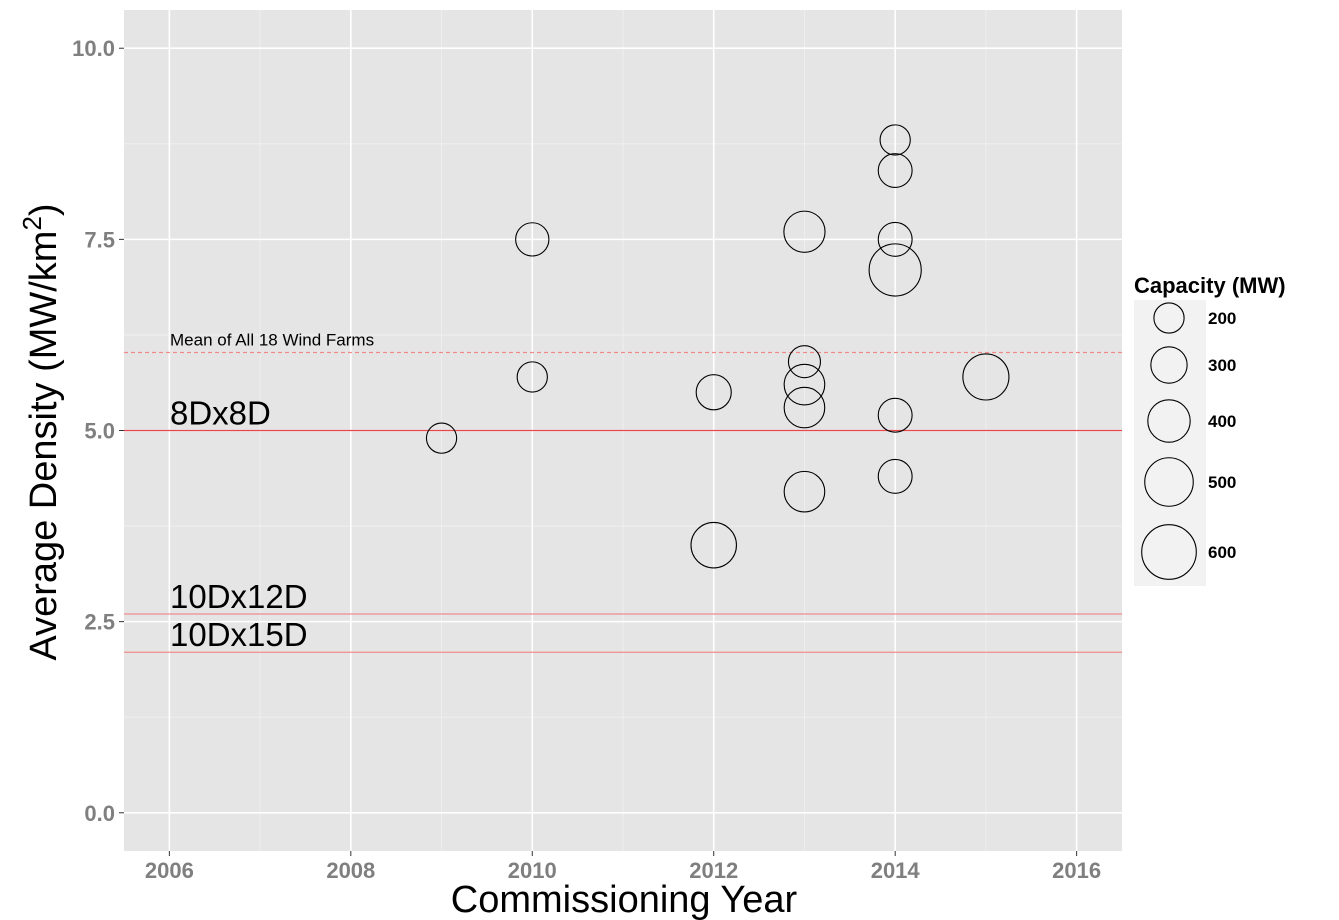  Describe the element at coordinates (1222, 552) in the screenshot. I see `legend-label: 600` at that location.